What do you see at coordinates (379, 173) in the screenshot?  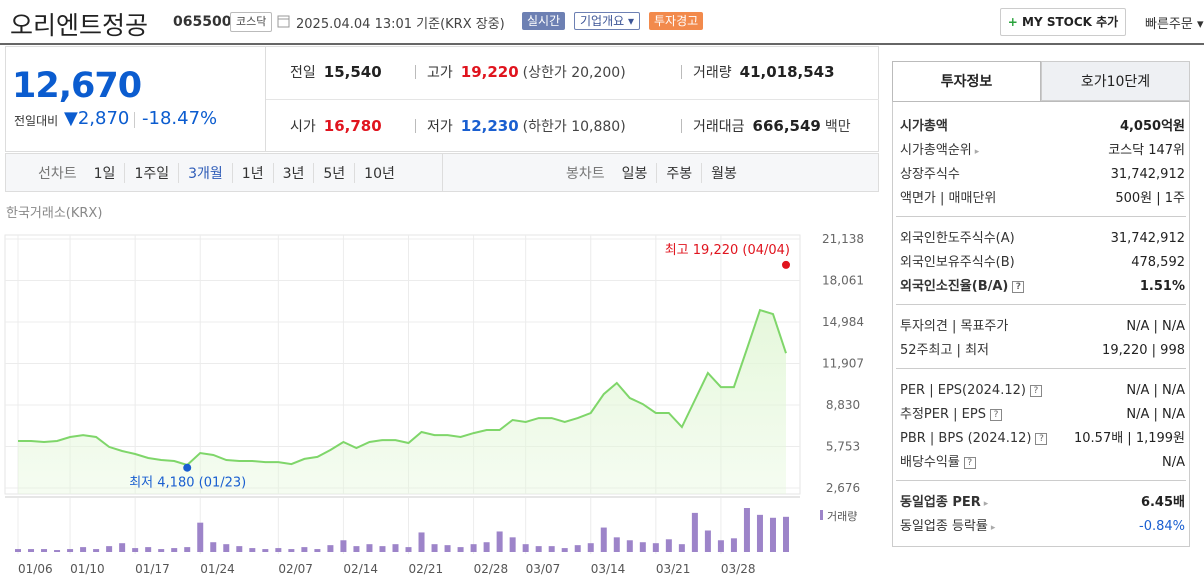 I see `period-tab: 10년` at bounding box center [379, 173].